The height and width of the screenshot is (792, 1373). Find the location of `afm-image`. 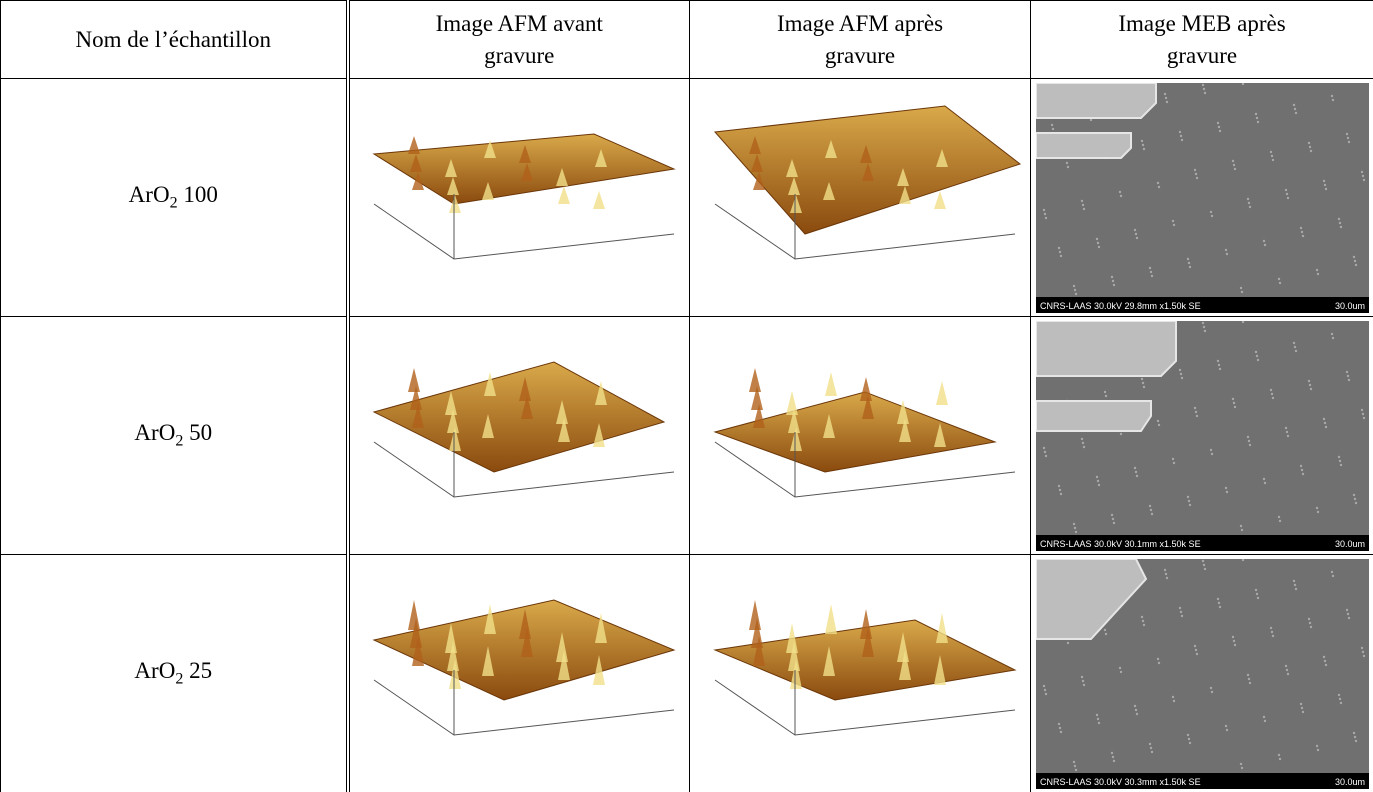

afm-image is located at coordinates (524, 196).